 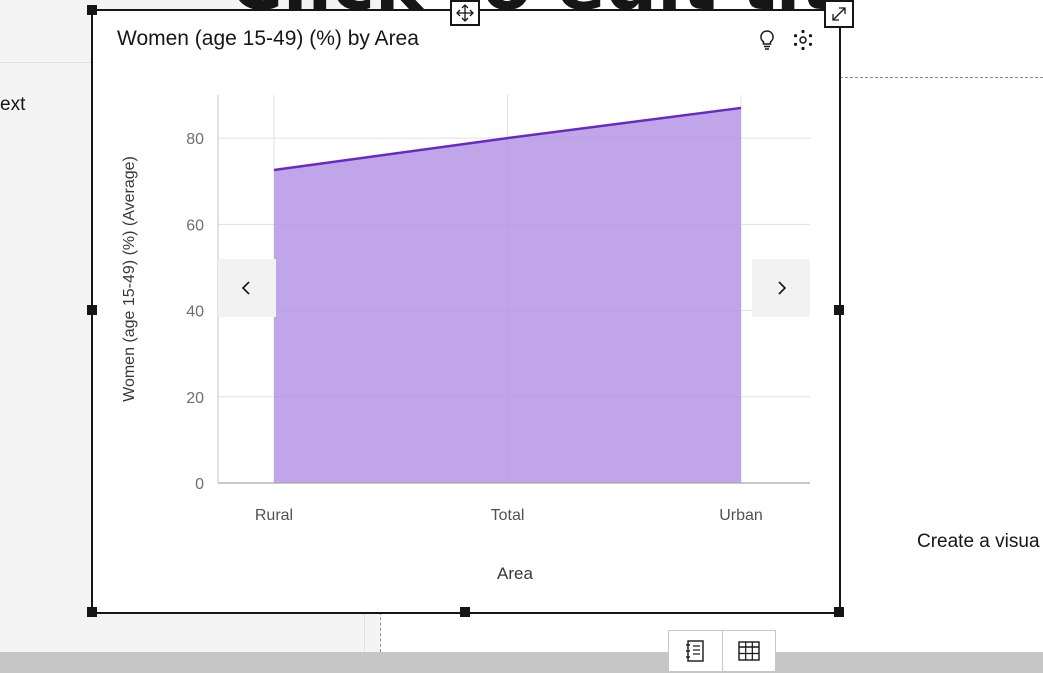 What do you see at coordinates (767, 40) in the screenshot?
I see `lightbulb-icon` at bounding box center [767, 40].